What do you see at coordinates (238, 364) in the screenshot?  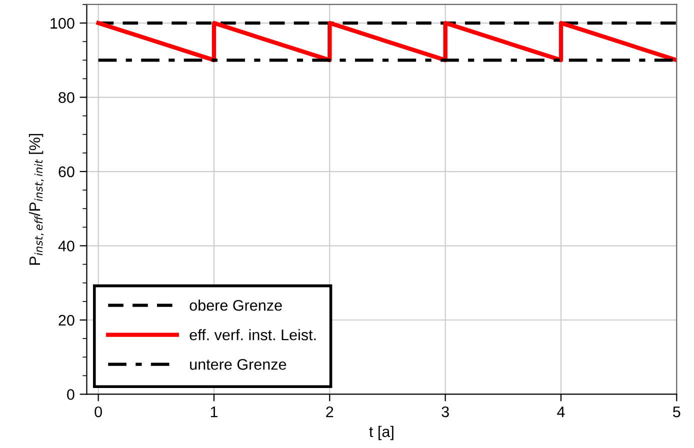 I see `legend-label: untere Grenze` at bounding box center [238, 364].